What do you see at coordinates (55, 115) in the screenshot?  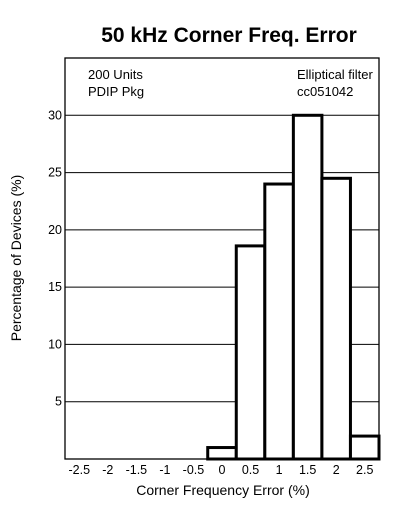 I see `y-tick-label: 30` at bounding box center [55, 115].